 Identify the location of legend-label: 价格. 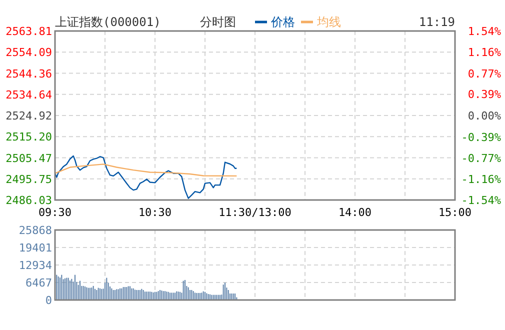
(282, 22).